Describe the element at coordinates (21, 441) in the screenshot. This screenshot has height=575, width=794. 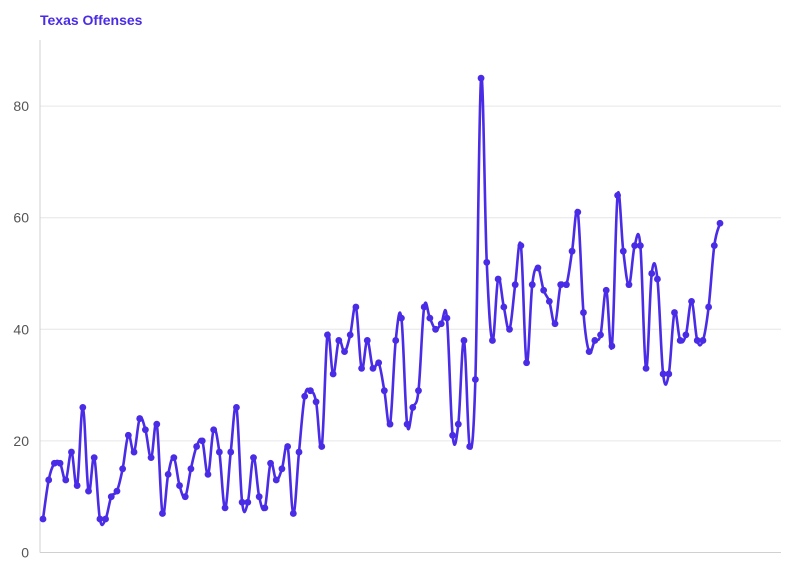
I see `y-tick-label-20: 20` at that location.